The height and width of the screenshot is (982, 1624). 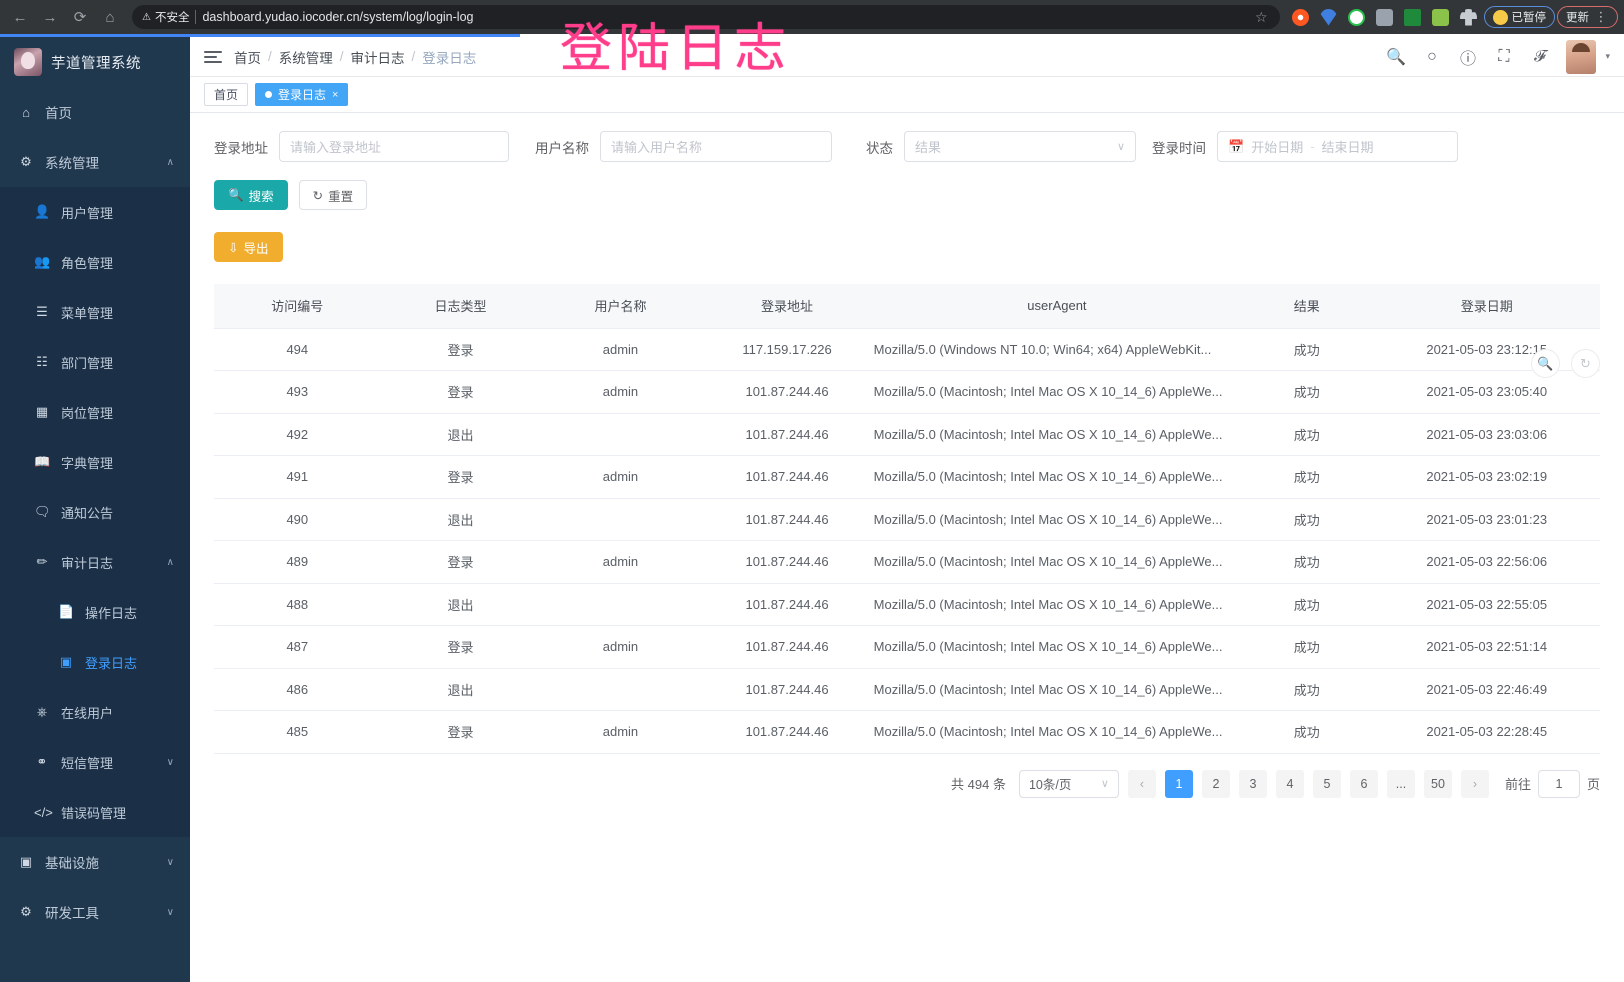 What do you see at coordinates (1326, 783) in the screenshot?
I see `page-button-5: 5` at bounding box center [1326, 783].